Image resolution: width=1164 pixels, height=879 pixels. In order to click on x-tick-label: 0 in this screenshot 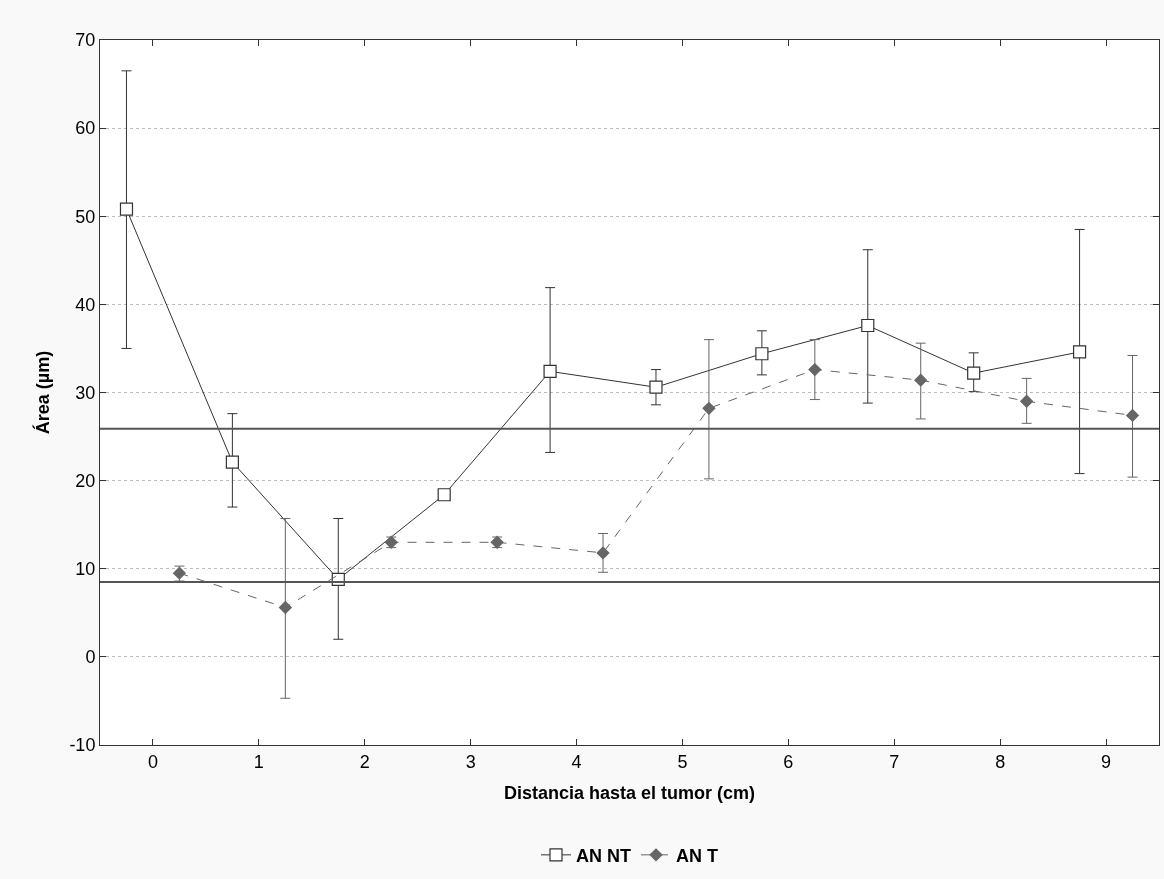, I will do `click(152, 761)`.